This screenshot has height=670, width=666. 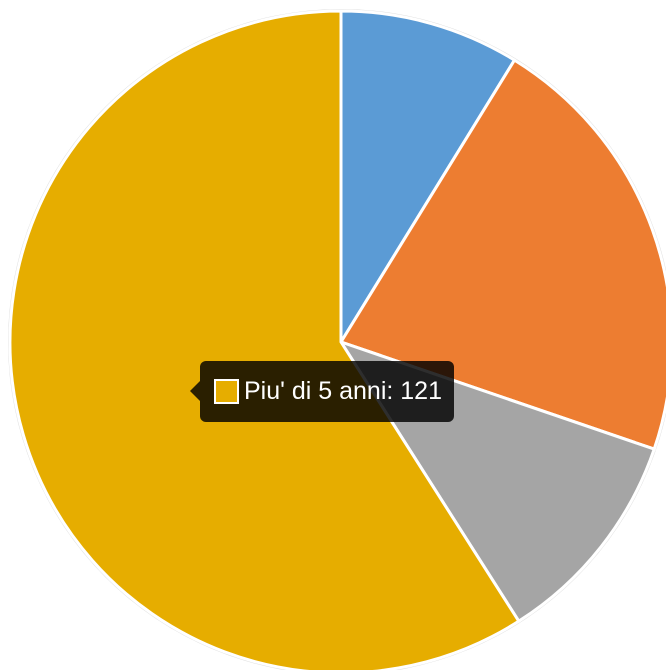 I want to click on tooltip-color-swatch, so click(x=226, y=391).